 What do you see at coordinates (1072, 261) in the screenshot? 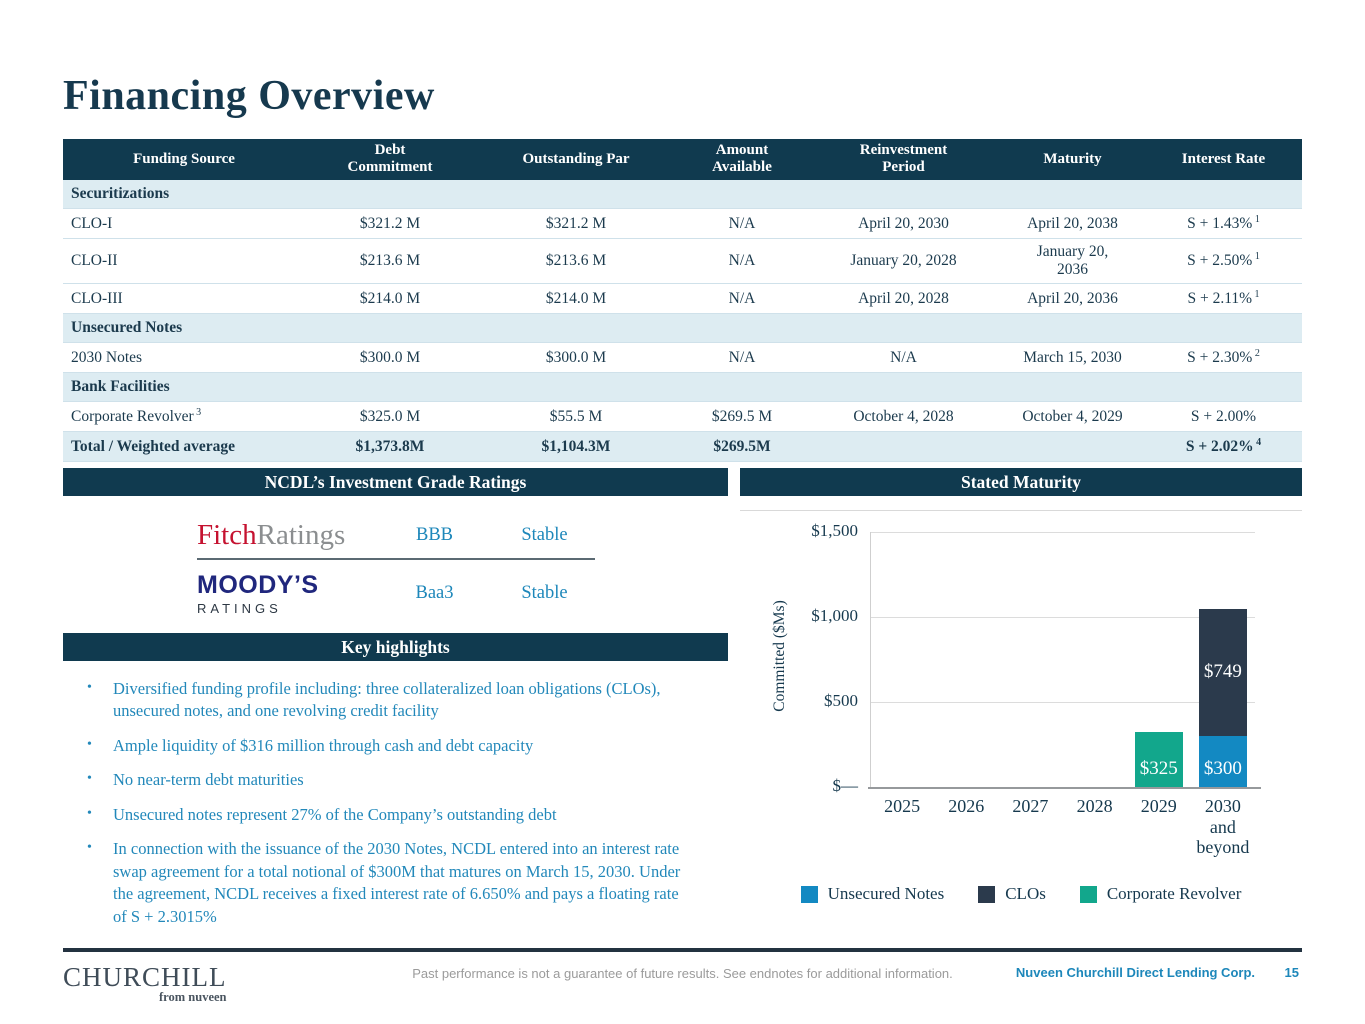
I see `table-cell: January 20, 2036` at bounding box center [1072, 261].